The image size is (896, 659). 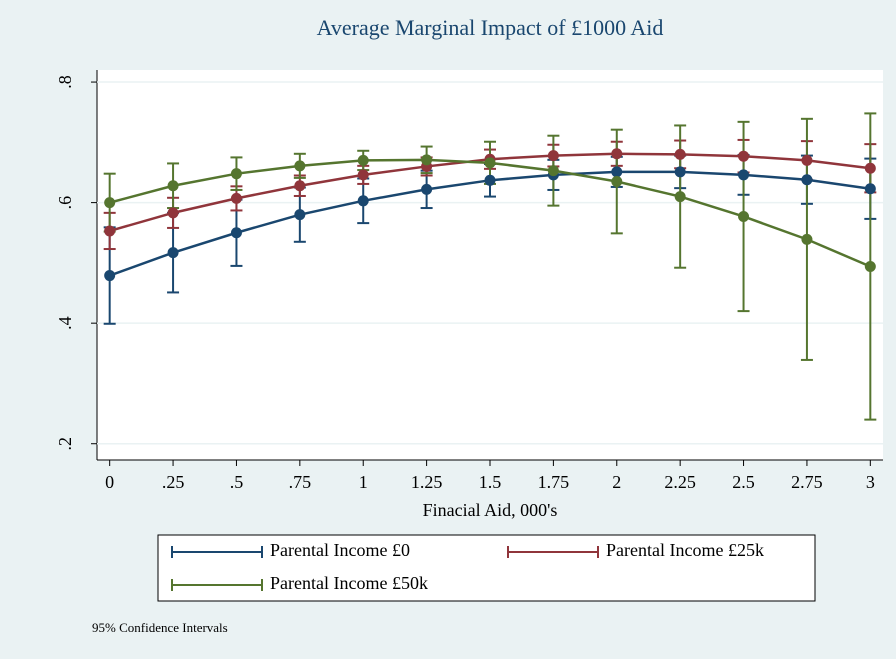 What do you see at coordinates (554, 482) in the screenshot?
I see `x-tick-label: 1.75` at bounding box center [554, 482].